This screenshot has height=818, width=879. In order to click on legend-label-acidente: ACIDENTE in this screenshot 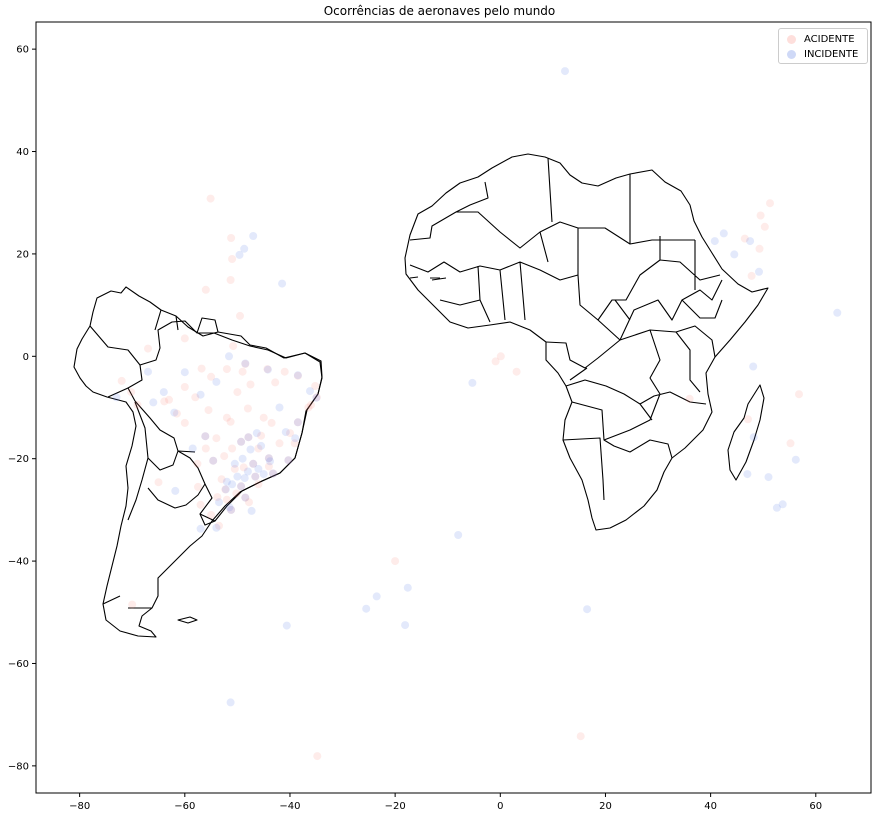, I will do `click(829, 39)`.